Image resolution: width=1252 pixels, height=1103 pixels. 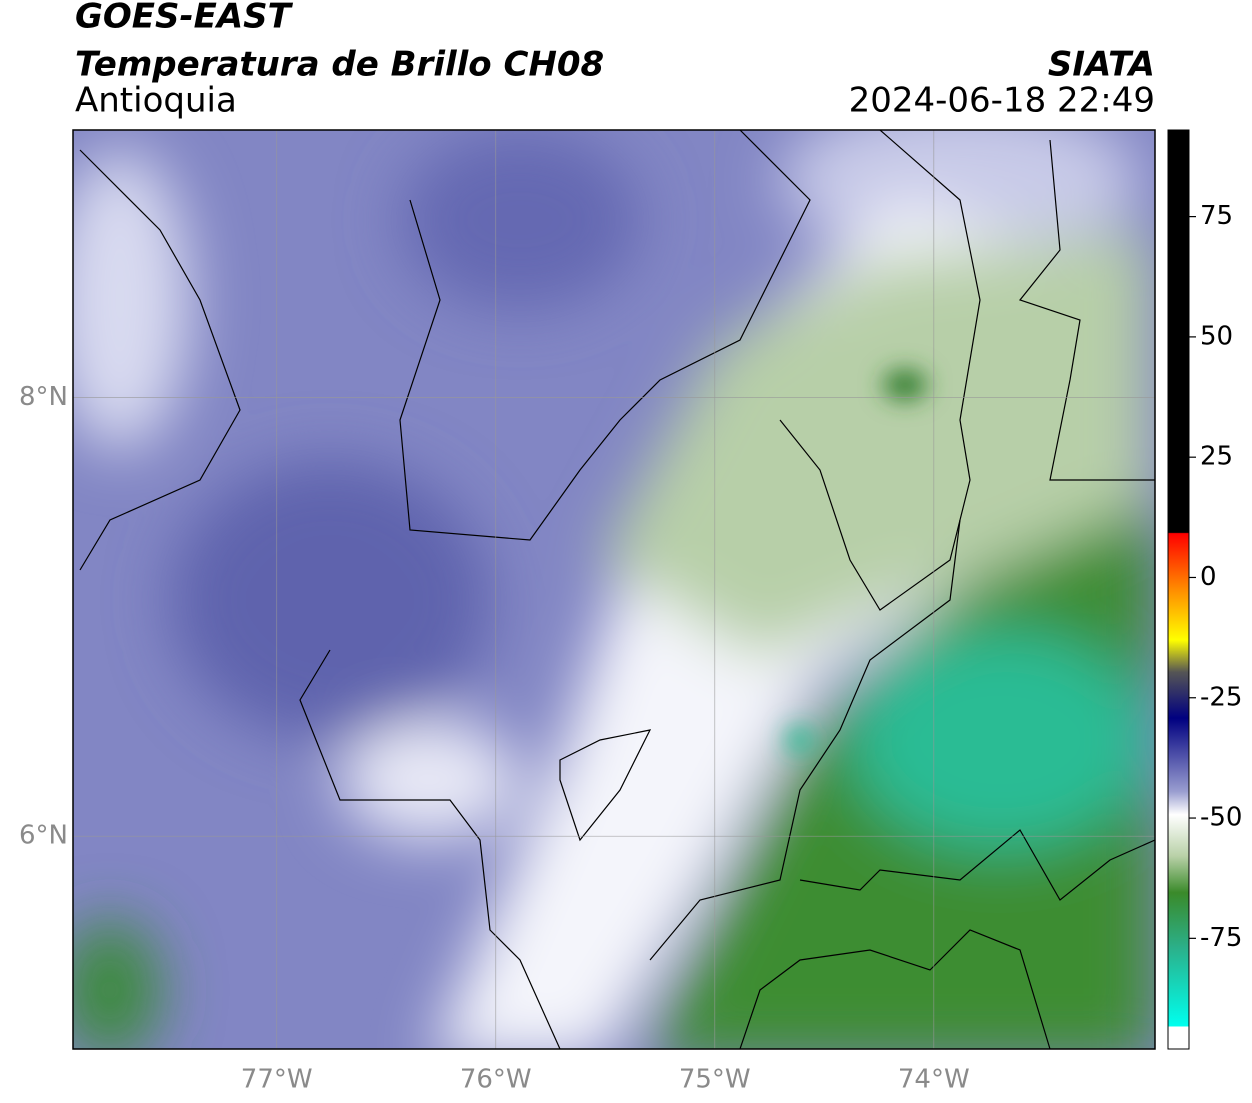 What do you see at coordinates (43, 397) in the screenshot?
I see `lat-label: 8°N` at bounding box center [43, 397].